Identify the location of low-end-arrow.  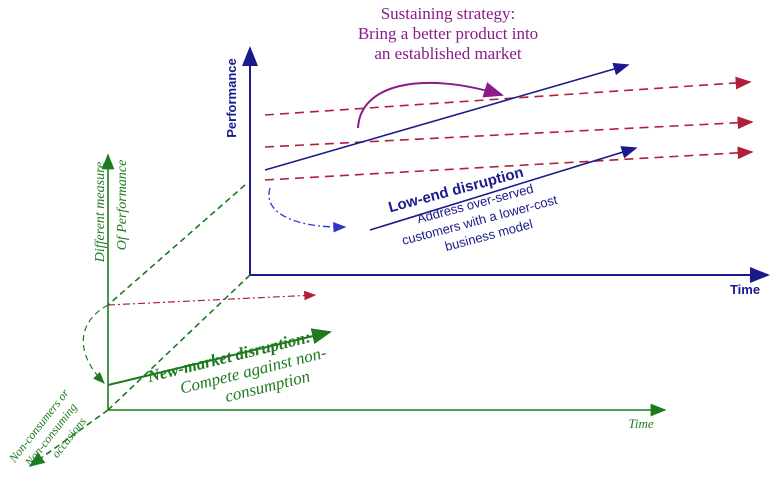
(307, 210).